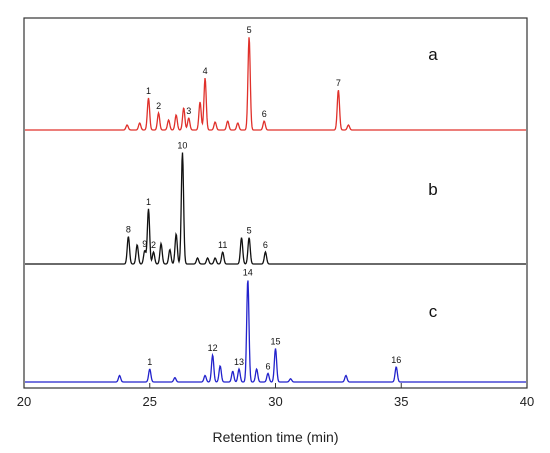  What do you see at coordinates (396, 360) in the screenshot?
I see `peak-label: 16` at bounding box center [396, 360].